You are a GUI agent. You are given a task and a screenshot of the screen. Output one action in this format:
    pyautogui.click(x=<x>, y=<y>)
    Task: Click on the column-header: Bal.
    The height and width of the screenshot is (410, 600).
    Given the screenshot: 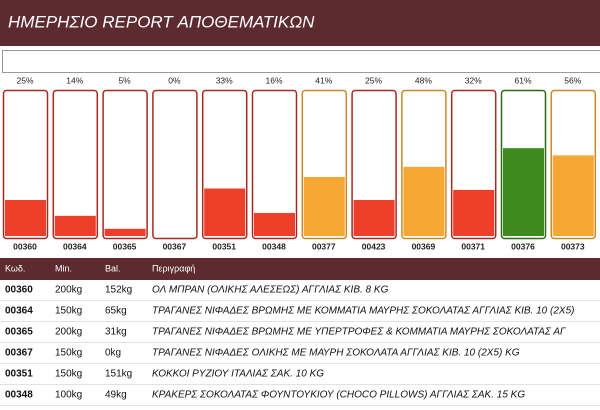 What is the action you would take?
    pyautogui.click(x=113, y=268)
    